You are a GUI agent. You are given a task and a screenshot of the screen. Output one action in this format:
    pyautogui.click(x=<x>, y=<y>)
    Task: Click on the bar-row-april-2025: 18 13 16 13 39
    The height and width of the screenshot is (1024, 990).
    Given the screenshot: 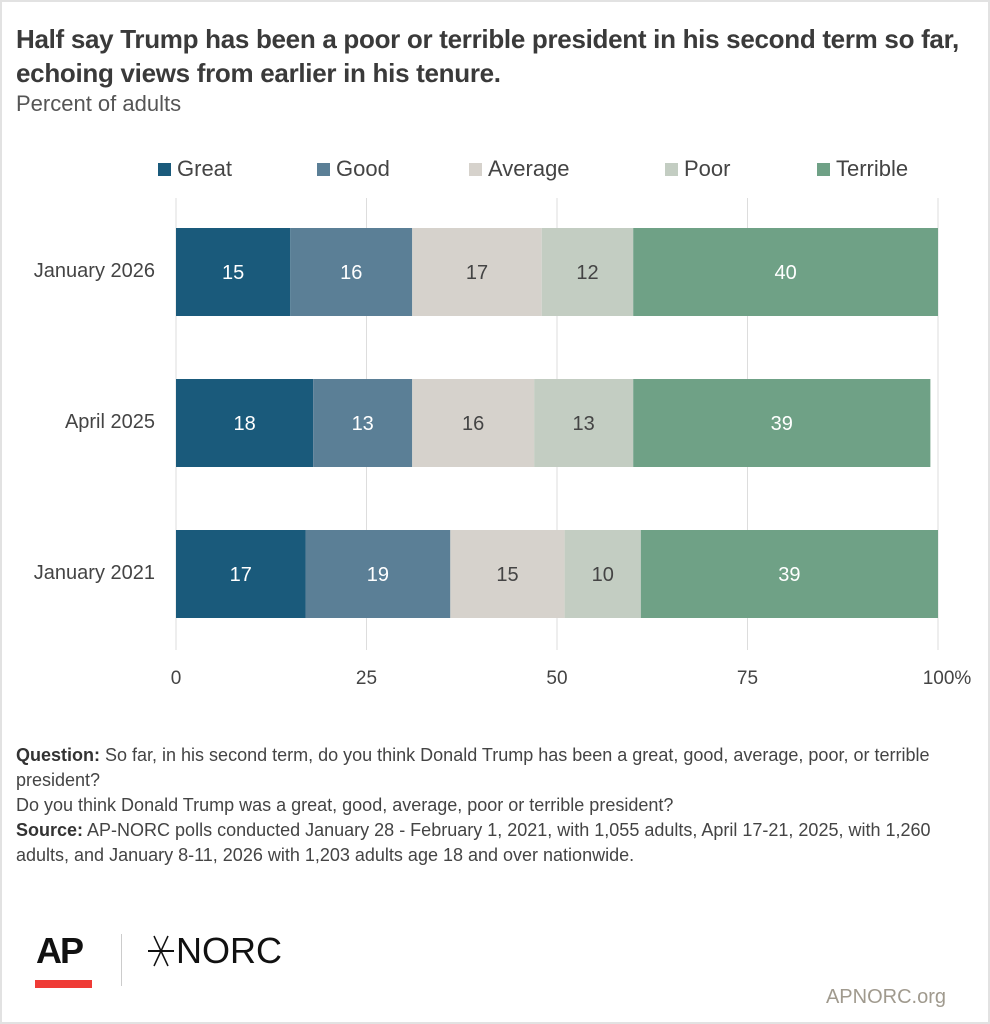 What is the action you would take?
    pyautogui.click(x=553, y=423)
    